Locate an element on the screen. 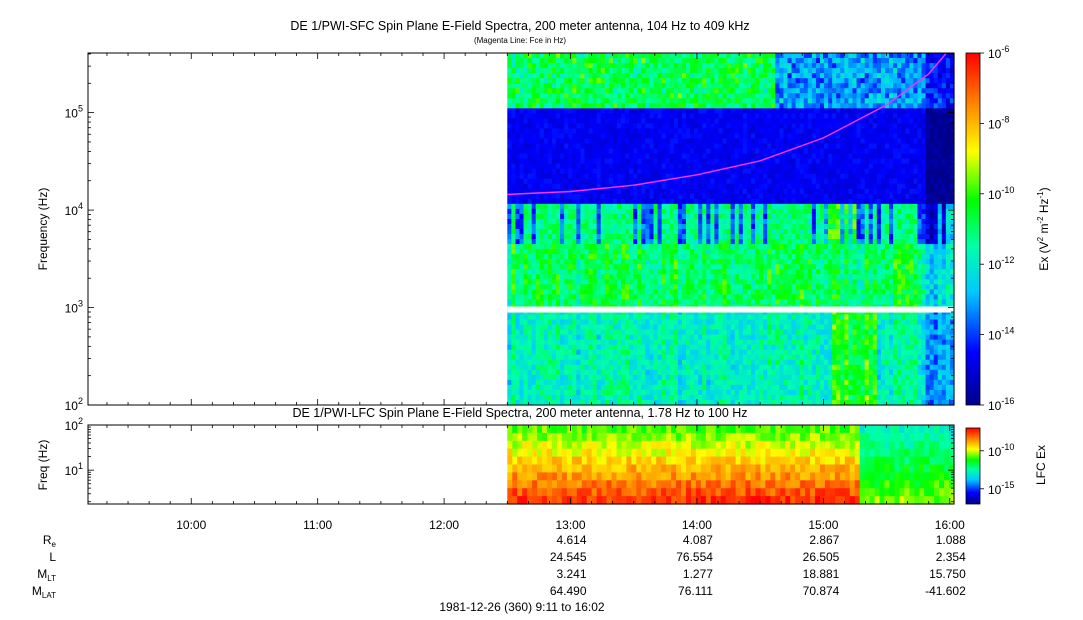 The width and height of the screenshot is (1083, 620). sfc-y-tick-label: 10² is located at coordinates (74, 404).